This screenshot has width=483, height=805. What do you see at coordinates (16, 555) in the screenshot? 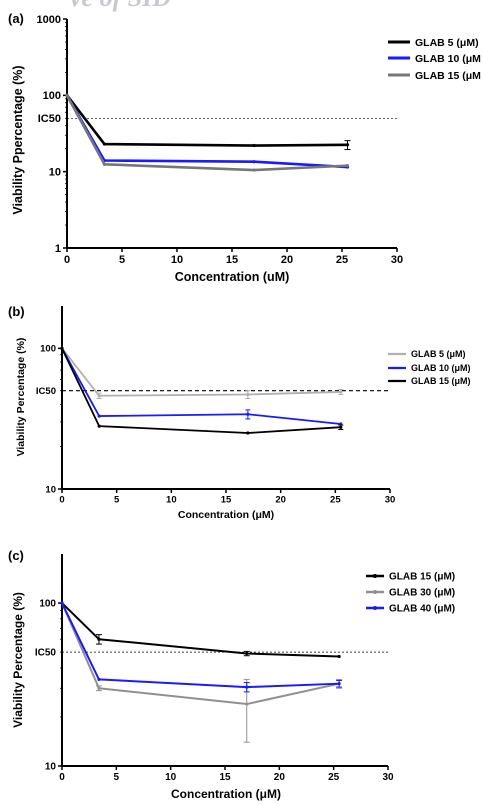
I see `panel-label: (c)` at bounding box center [16, 555].